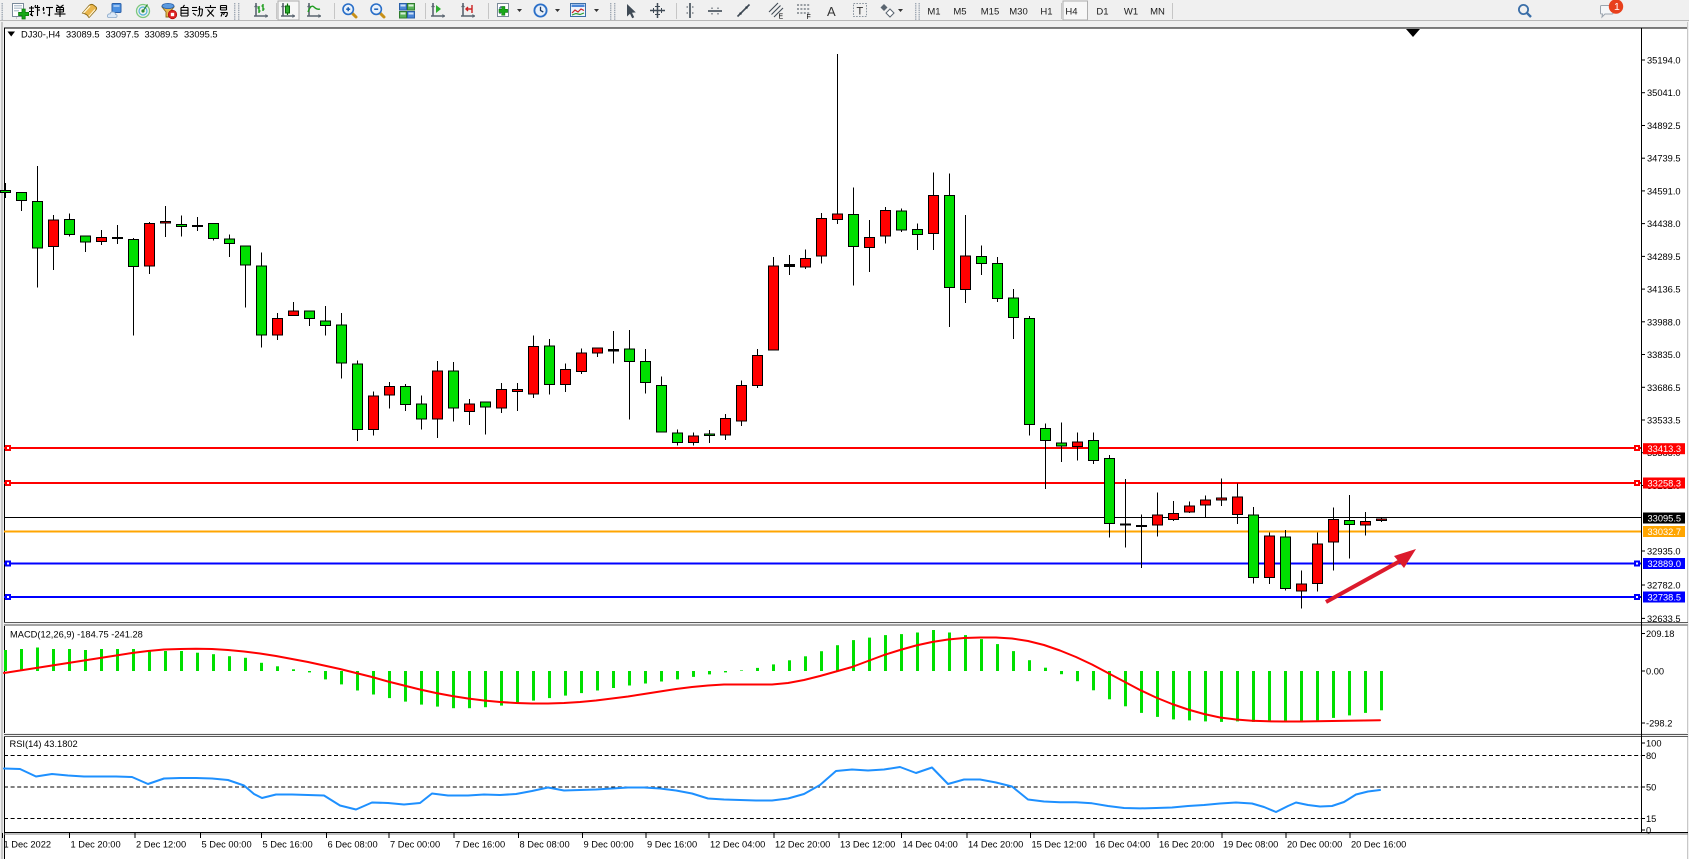  Describe the element at coordinates (288, 845) in the screenshot. I see `svg-text: 5 Dec 16:00` at that location.